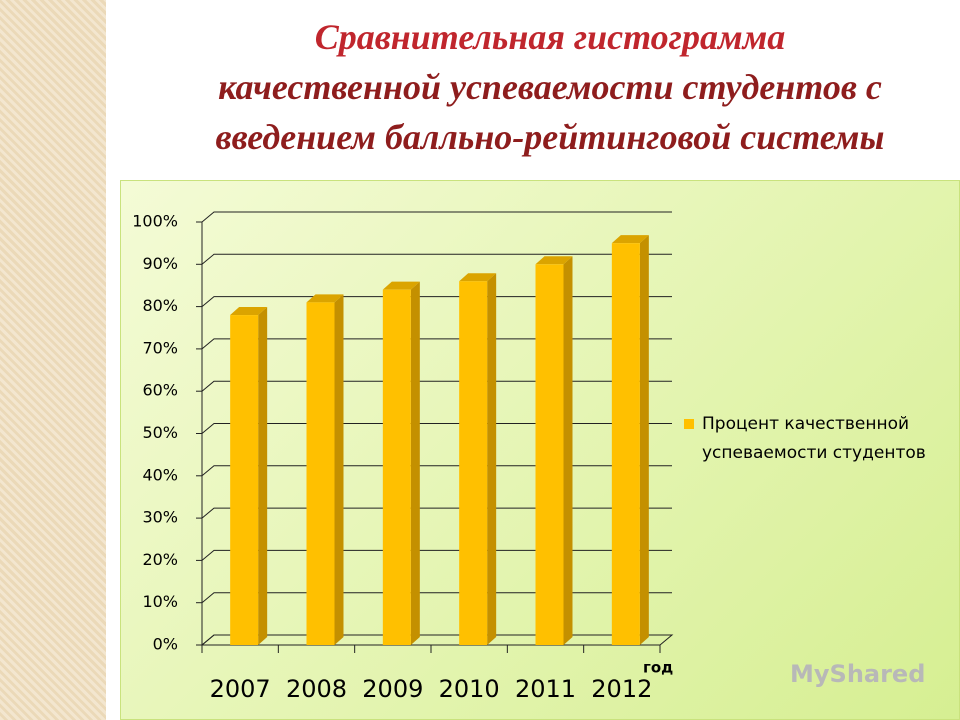 Image resolution: width=960 pixels, height=720 pixels. I want to click on x-tick-label: 2010, so click(469, 689).